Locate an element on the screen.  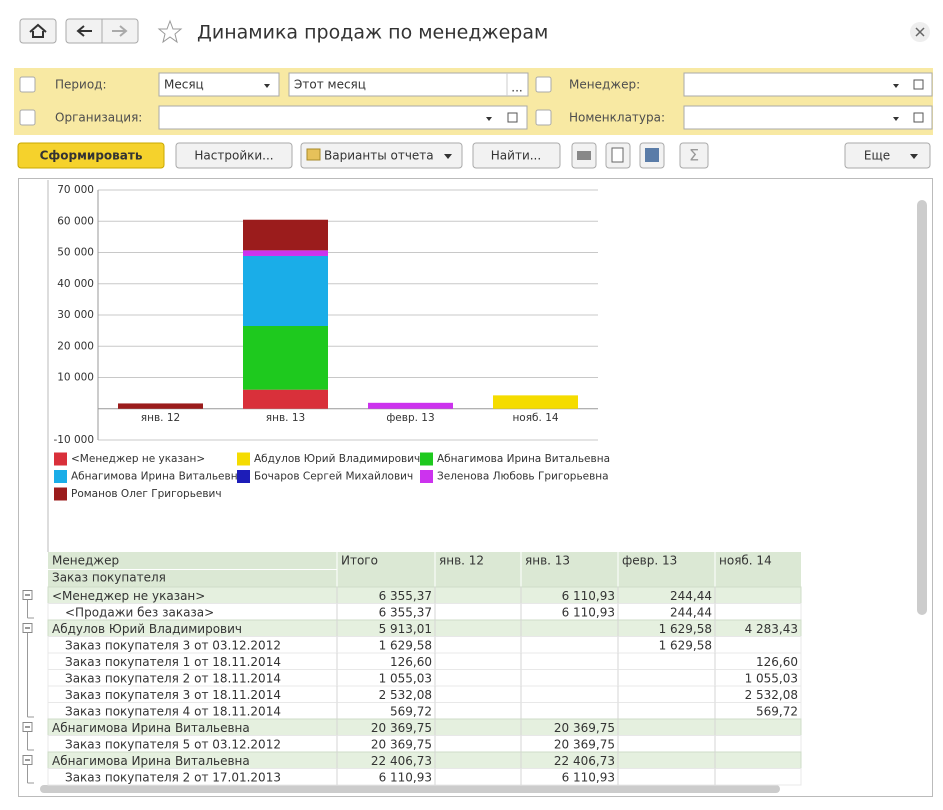
more-button is located at coordinates (887, 155).